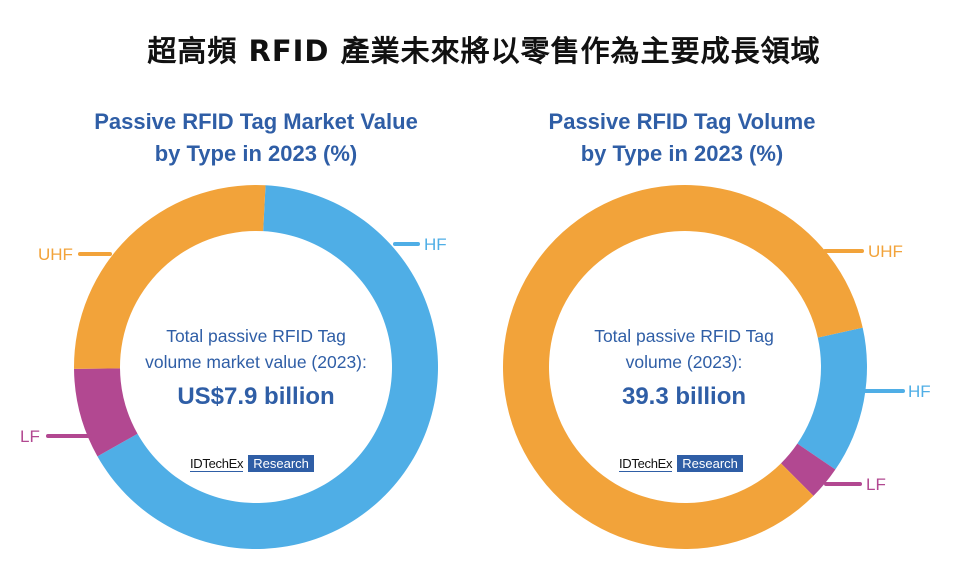  Describe the element at coordinates (808, 469) in the screenshot. I see `slice-lf` at that location.